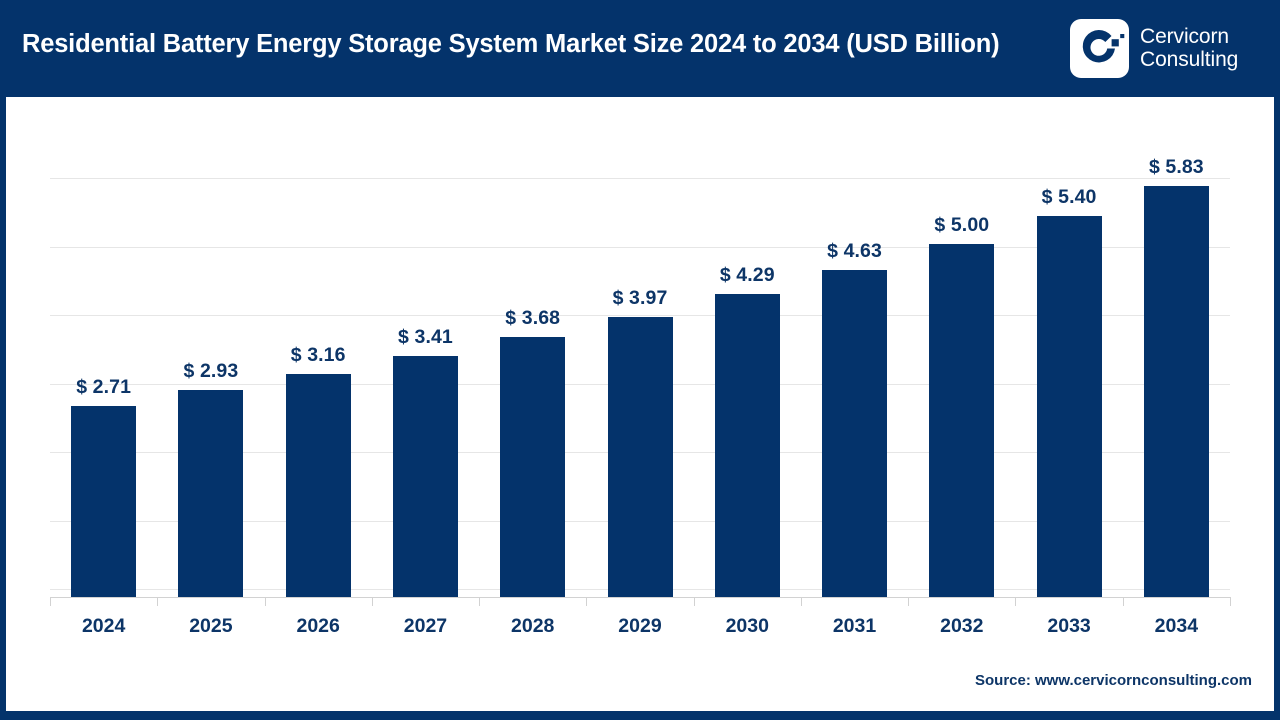 Image resolution: width=1280 pixels, height=720 pixels. Describe the element at coordinates (1069, 626) in the screenshot. I see `x-axis-category-label: 2033` at that location.